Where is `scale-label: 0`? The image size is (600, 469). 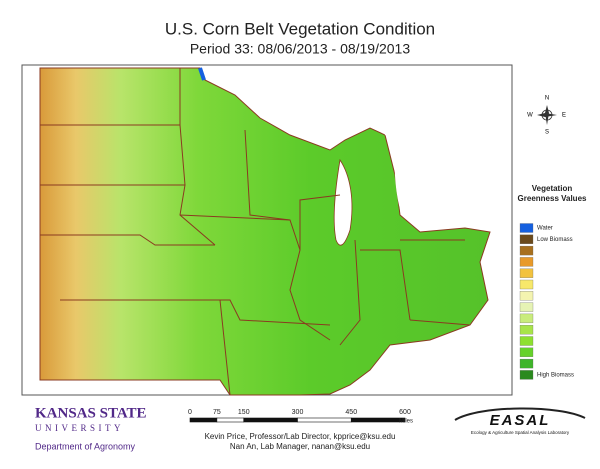 scale-label: 0 is located at coordinates (190, 412).